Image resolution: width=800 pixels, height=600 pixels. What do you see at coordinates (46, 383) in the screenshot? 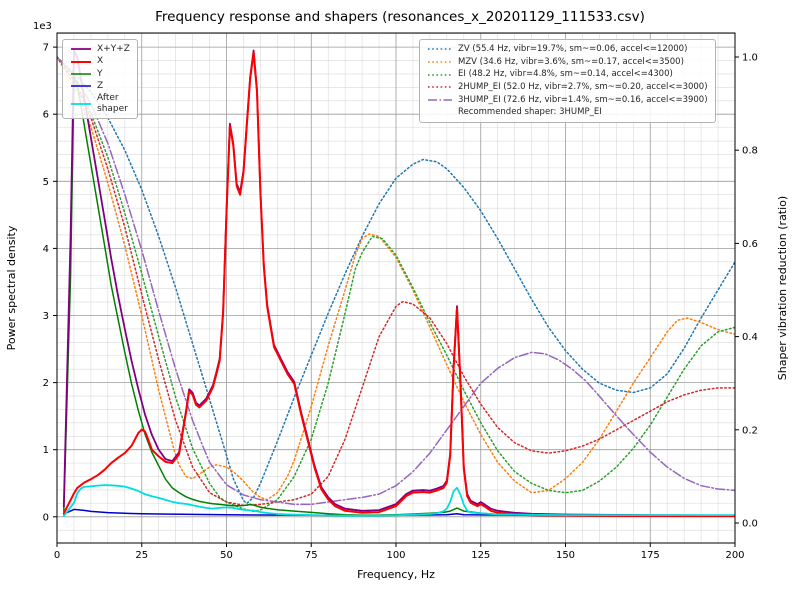
I see `y-left-tick-label: 2` at bounding box center [46, 383].